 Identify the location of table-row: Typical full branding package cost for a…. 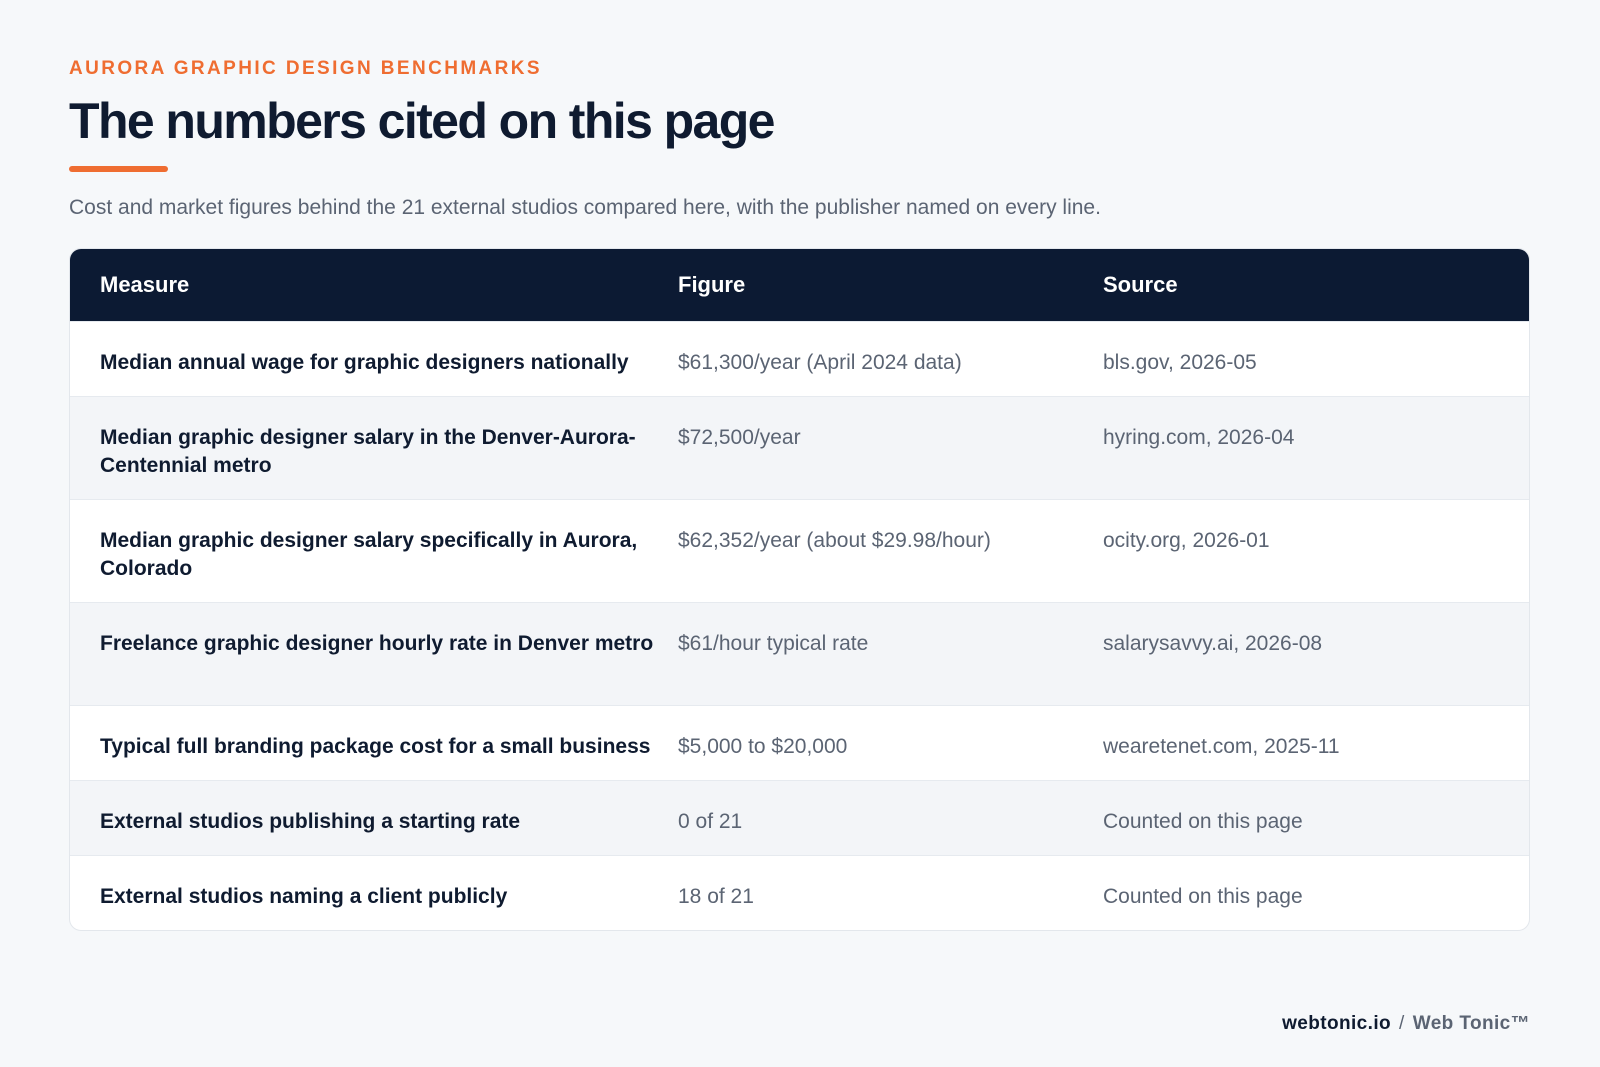
(799, 742).